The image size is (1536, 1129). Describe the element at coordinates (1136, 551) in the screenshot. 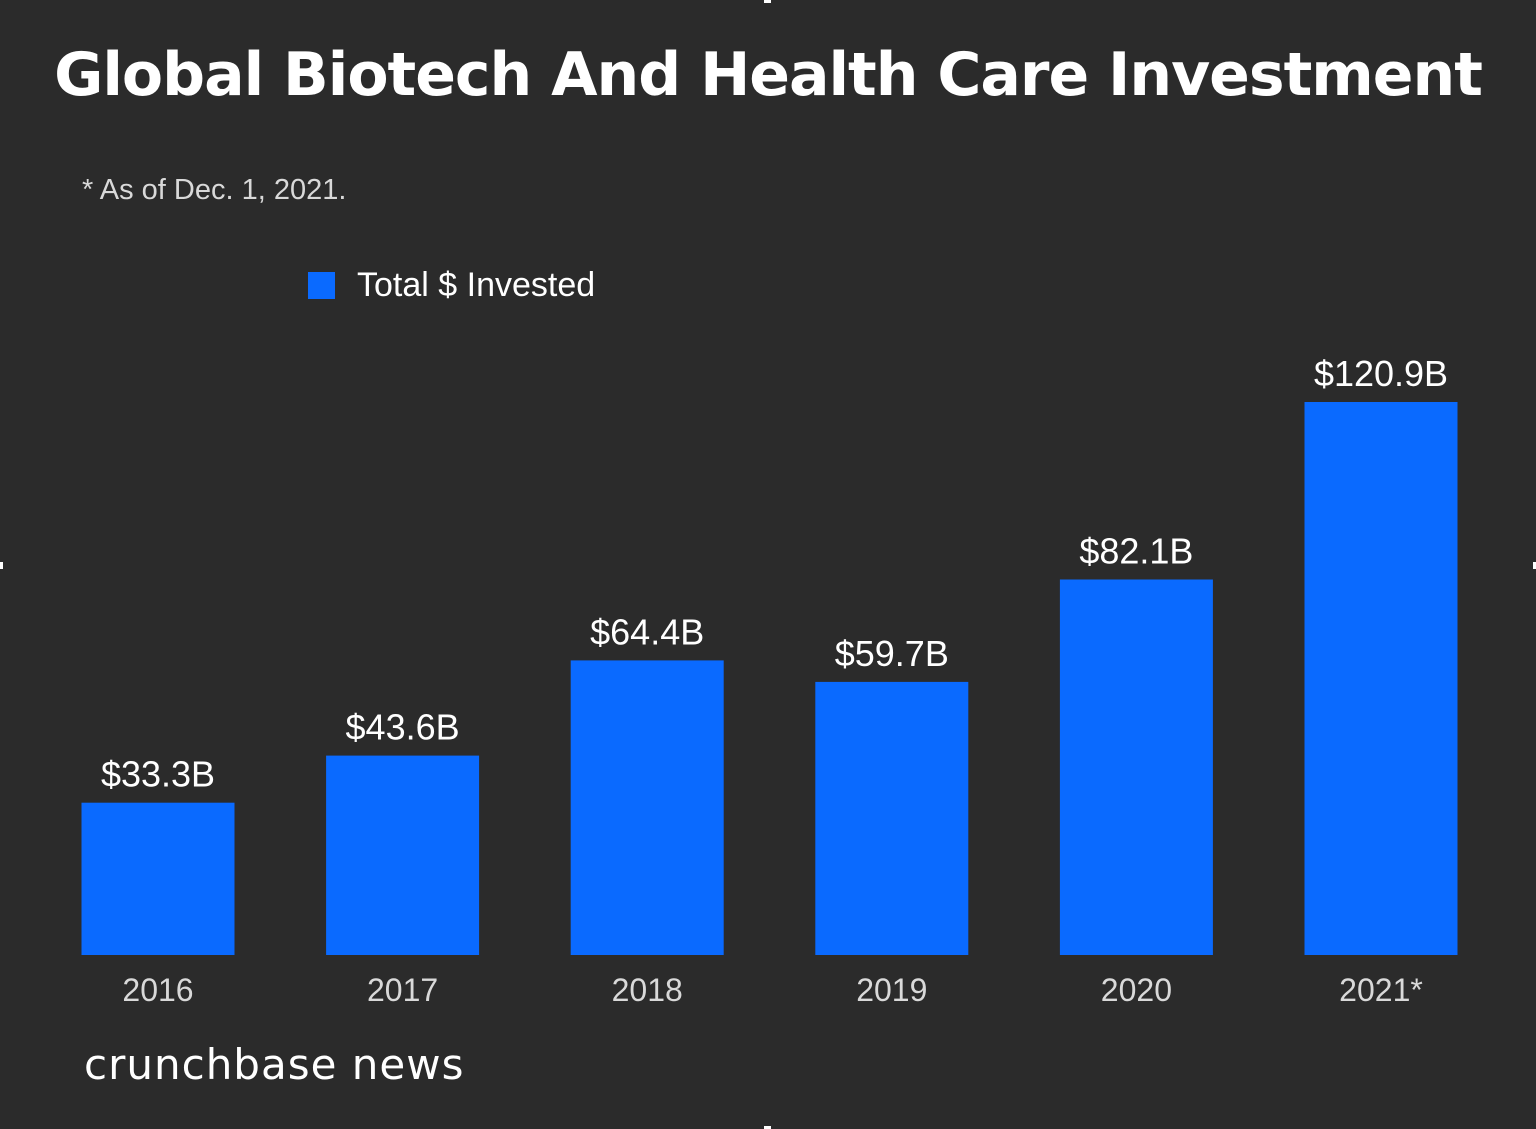

I see `value-label-2020: $82.1B` at that location.